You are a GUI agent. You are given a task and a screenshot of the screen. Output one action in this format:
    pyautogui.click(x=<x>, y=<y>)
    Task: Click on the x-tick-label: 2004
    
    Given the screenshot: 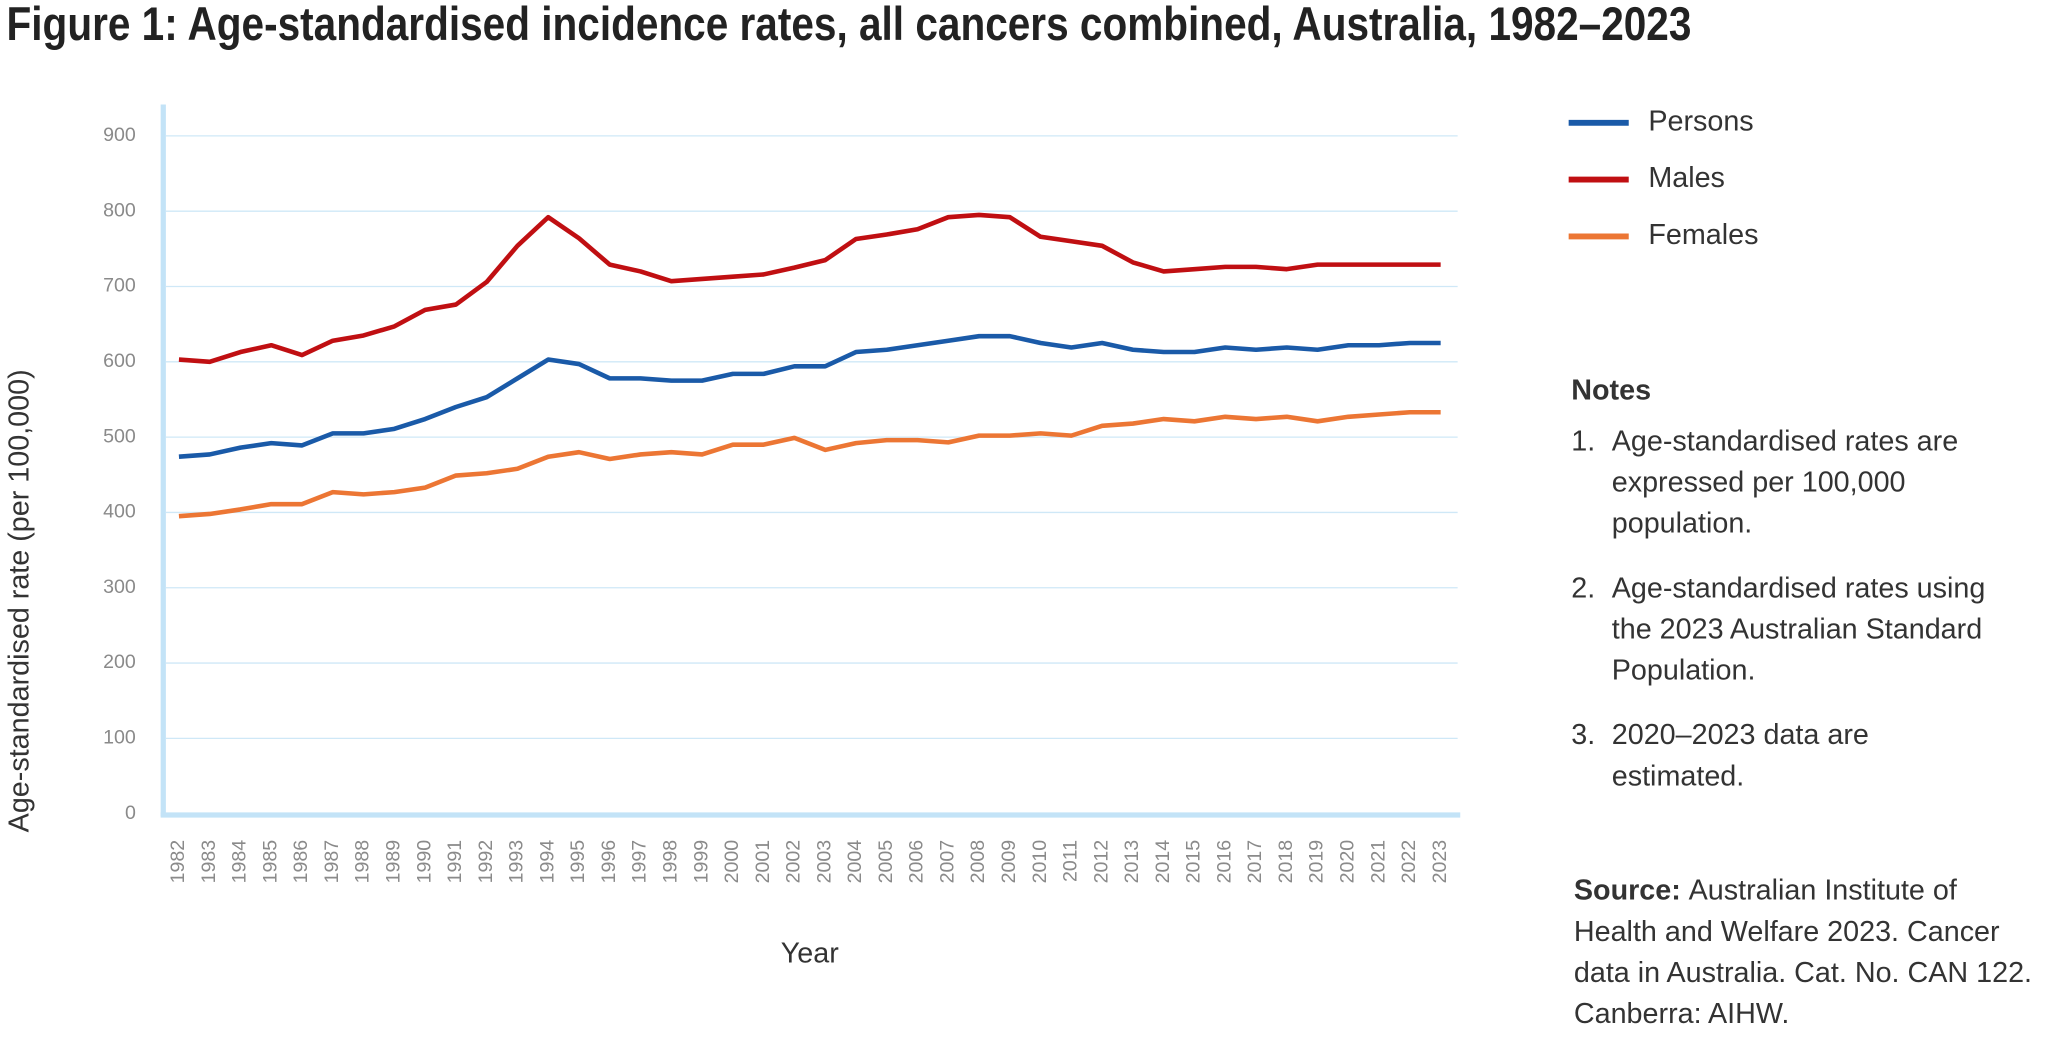 What is the action you would take?
    pyautogui.click(x=855, y=862)
    